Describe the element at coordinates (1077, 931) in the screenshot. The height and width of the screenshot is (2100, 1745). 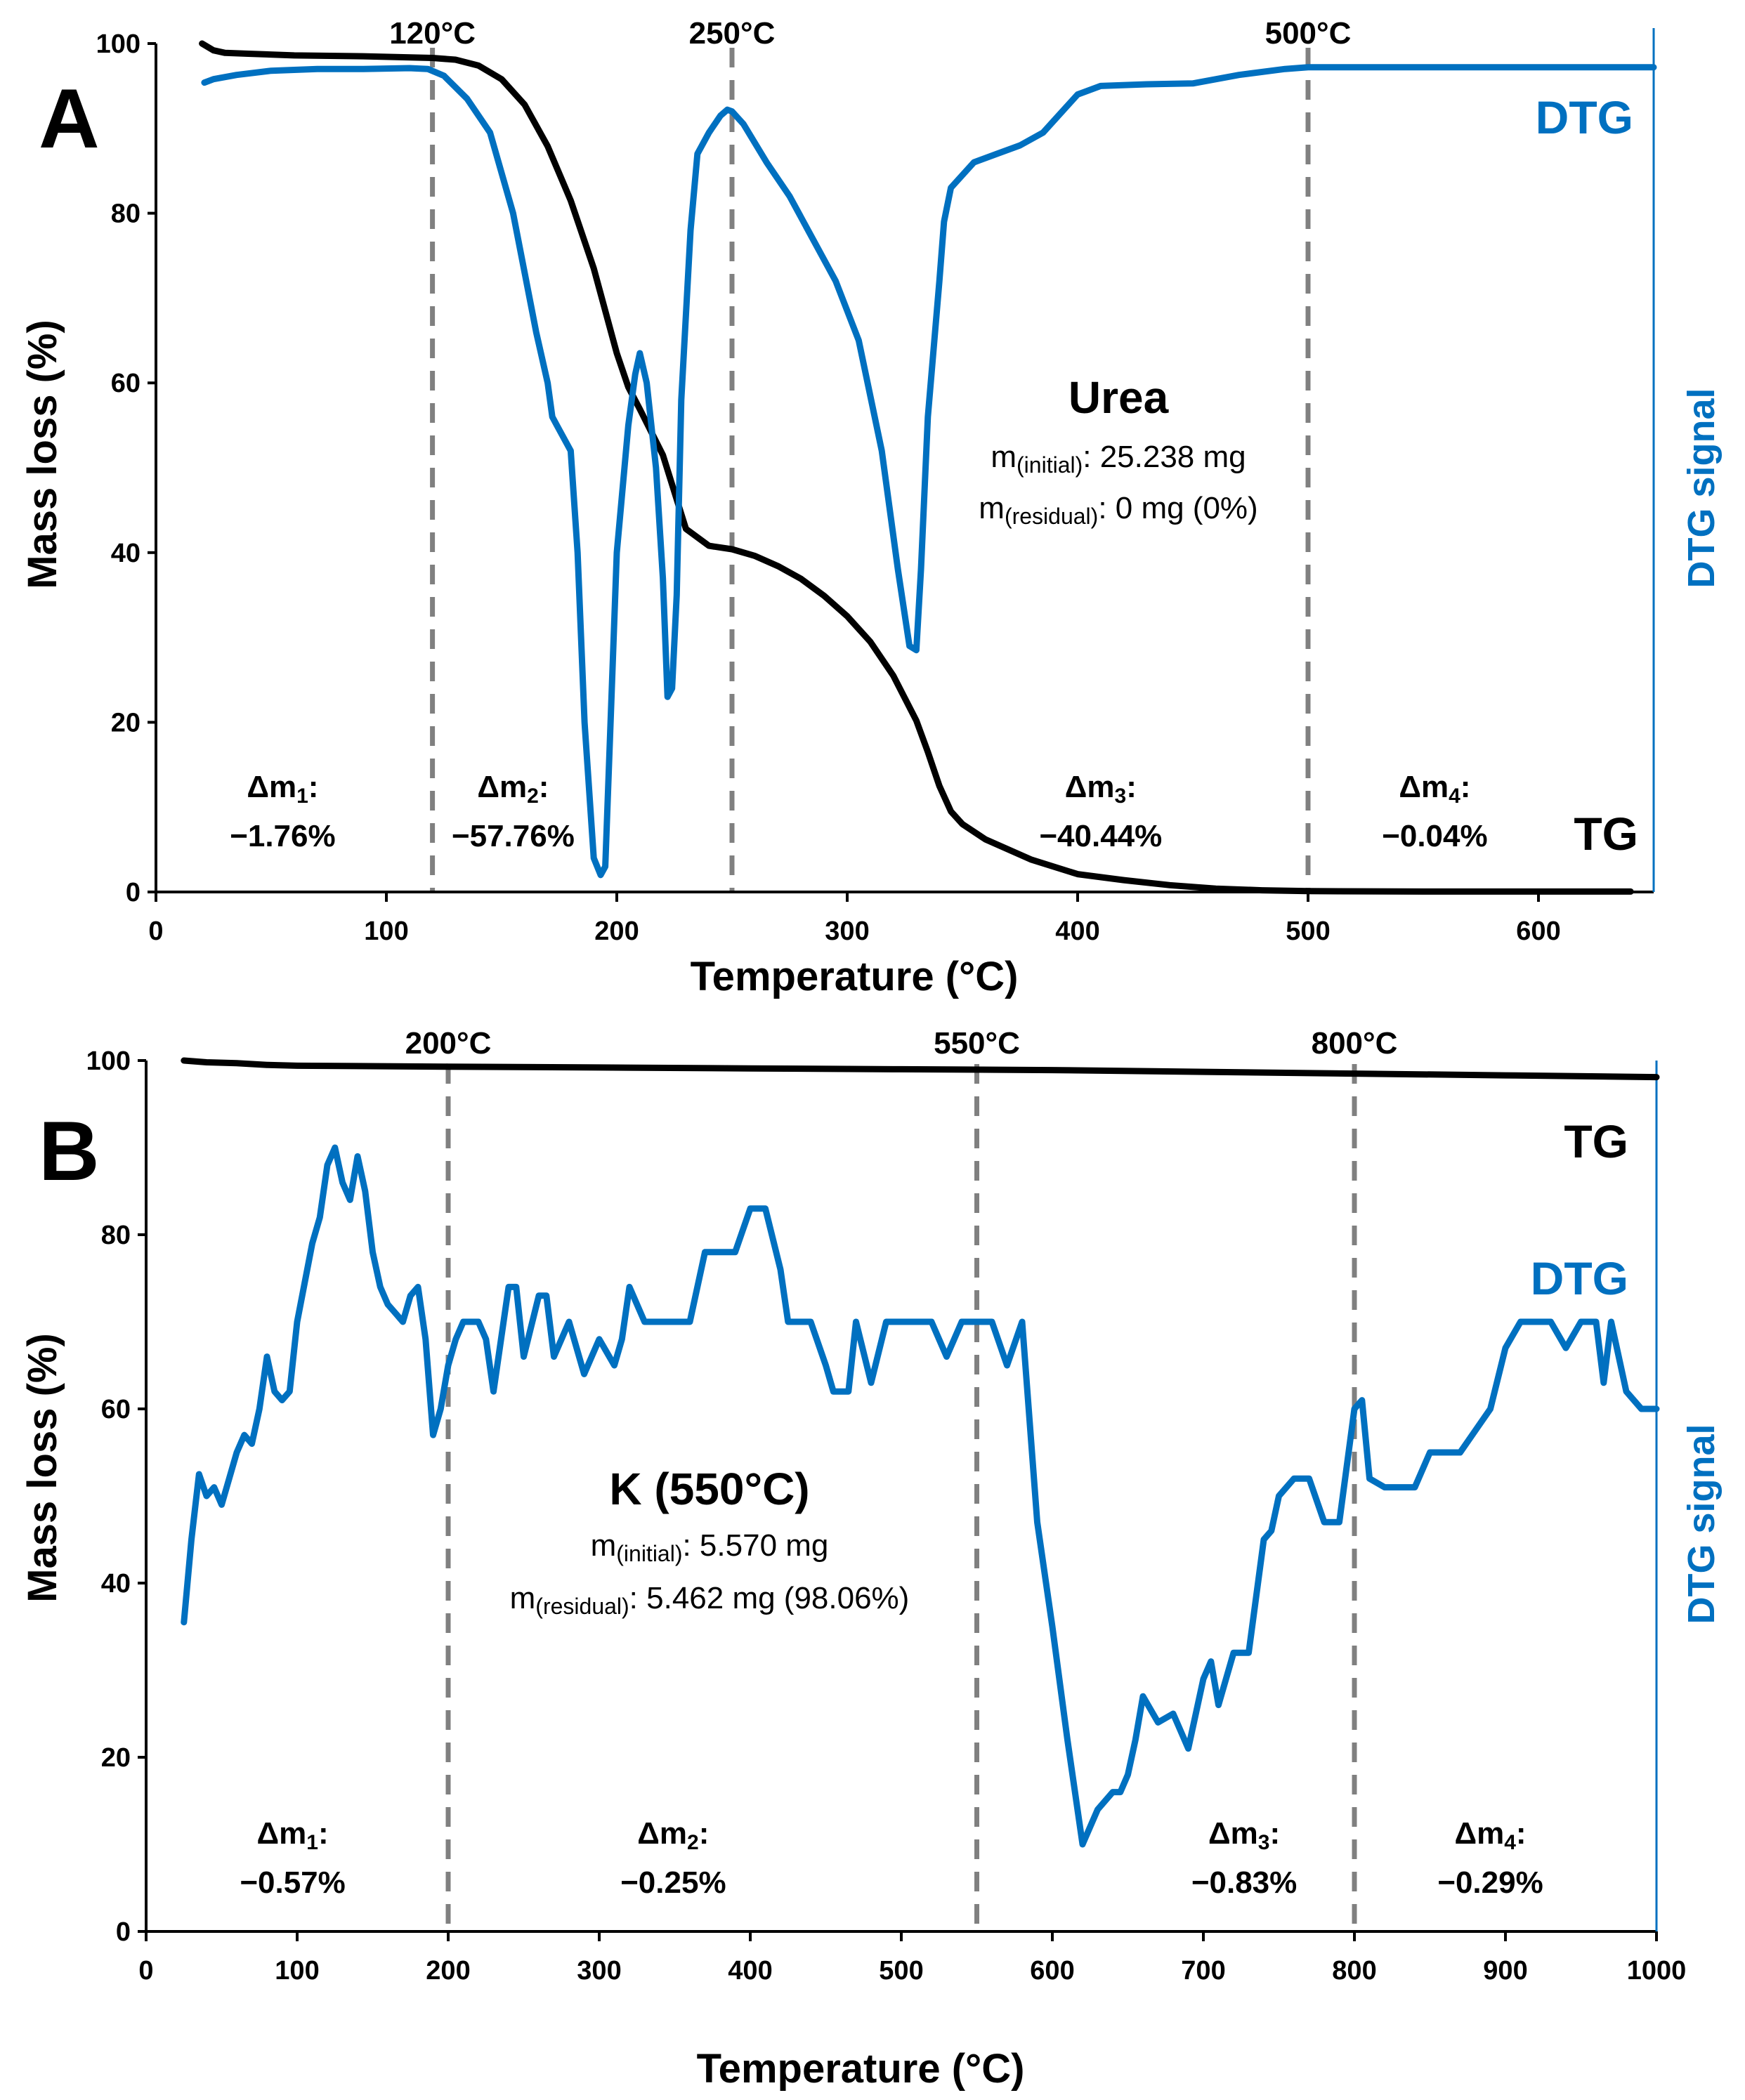
I see `panel-a-x-tick-label: 400` at that location.